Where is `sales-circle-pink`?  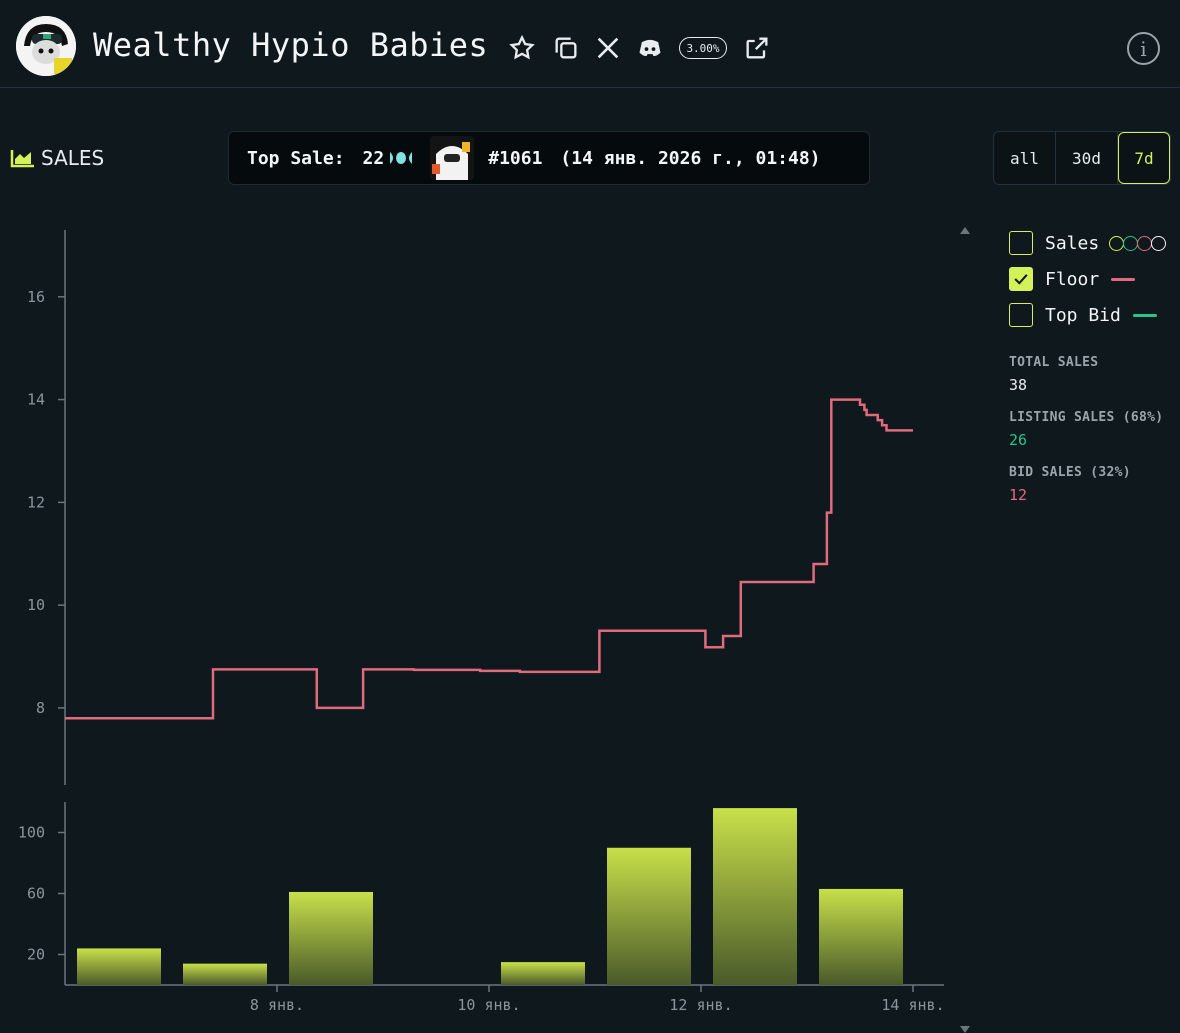 sales-circle-pink is located at coordinates (1145, 243).